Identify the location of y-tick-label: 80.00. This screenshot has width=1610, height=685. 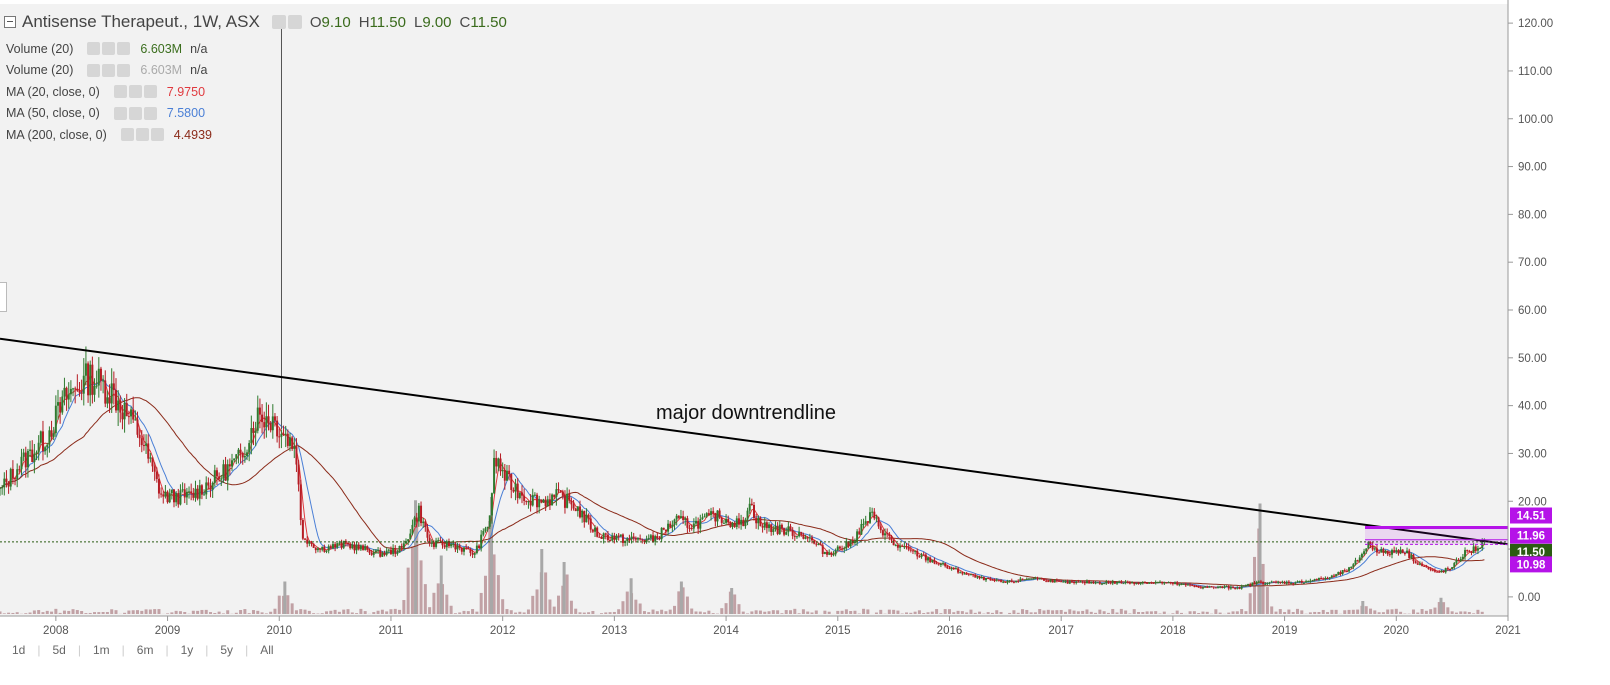
(1532, 215).